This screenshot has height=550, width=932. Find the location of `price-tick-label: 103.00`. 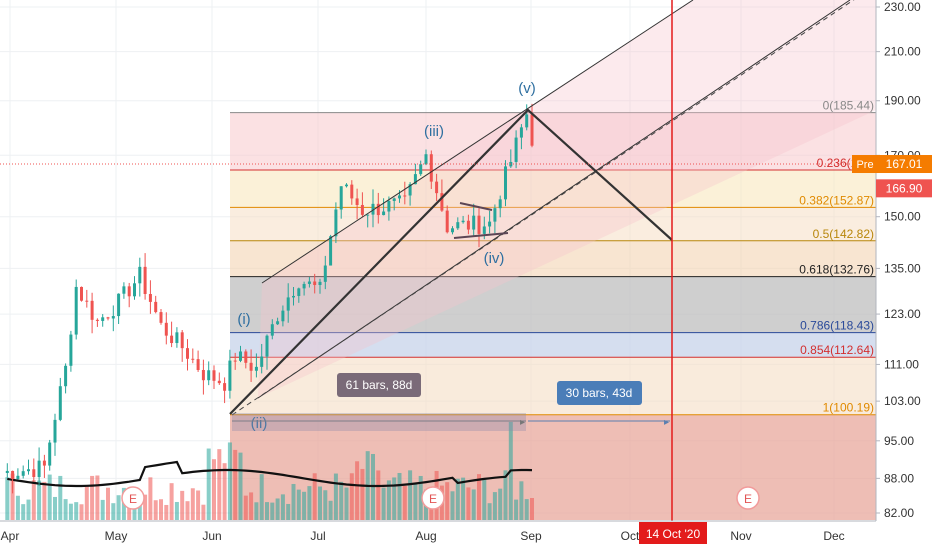

price-tick-label: 103.00 is located at coordinates (902, 401).